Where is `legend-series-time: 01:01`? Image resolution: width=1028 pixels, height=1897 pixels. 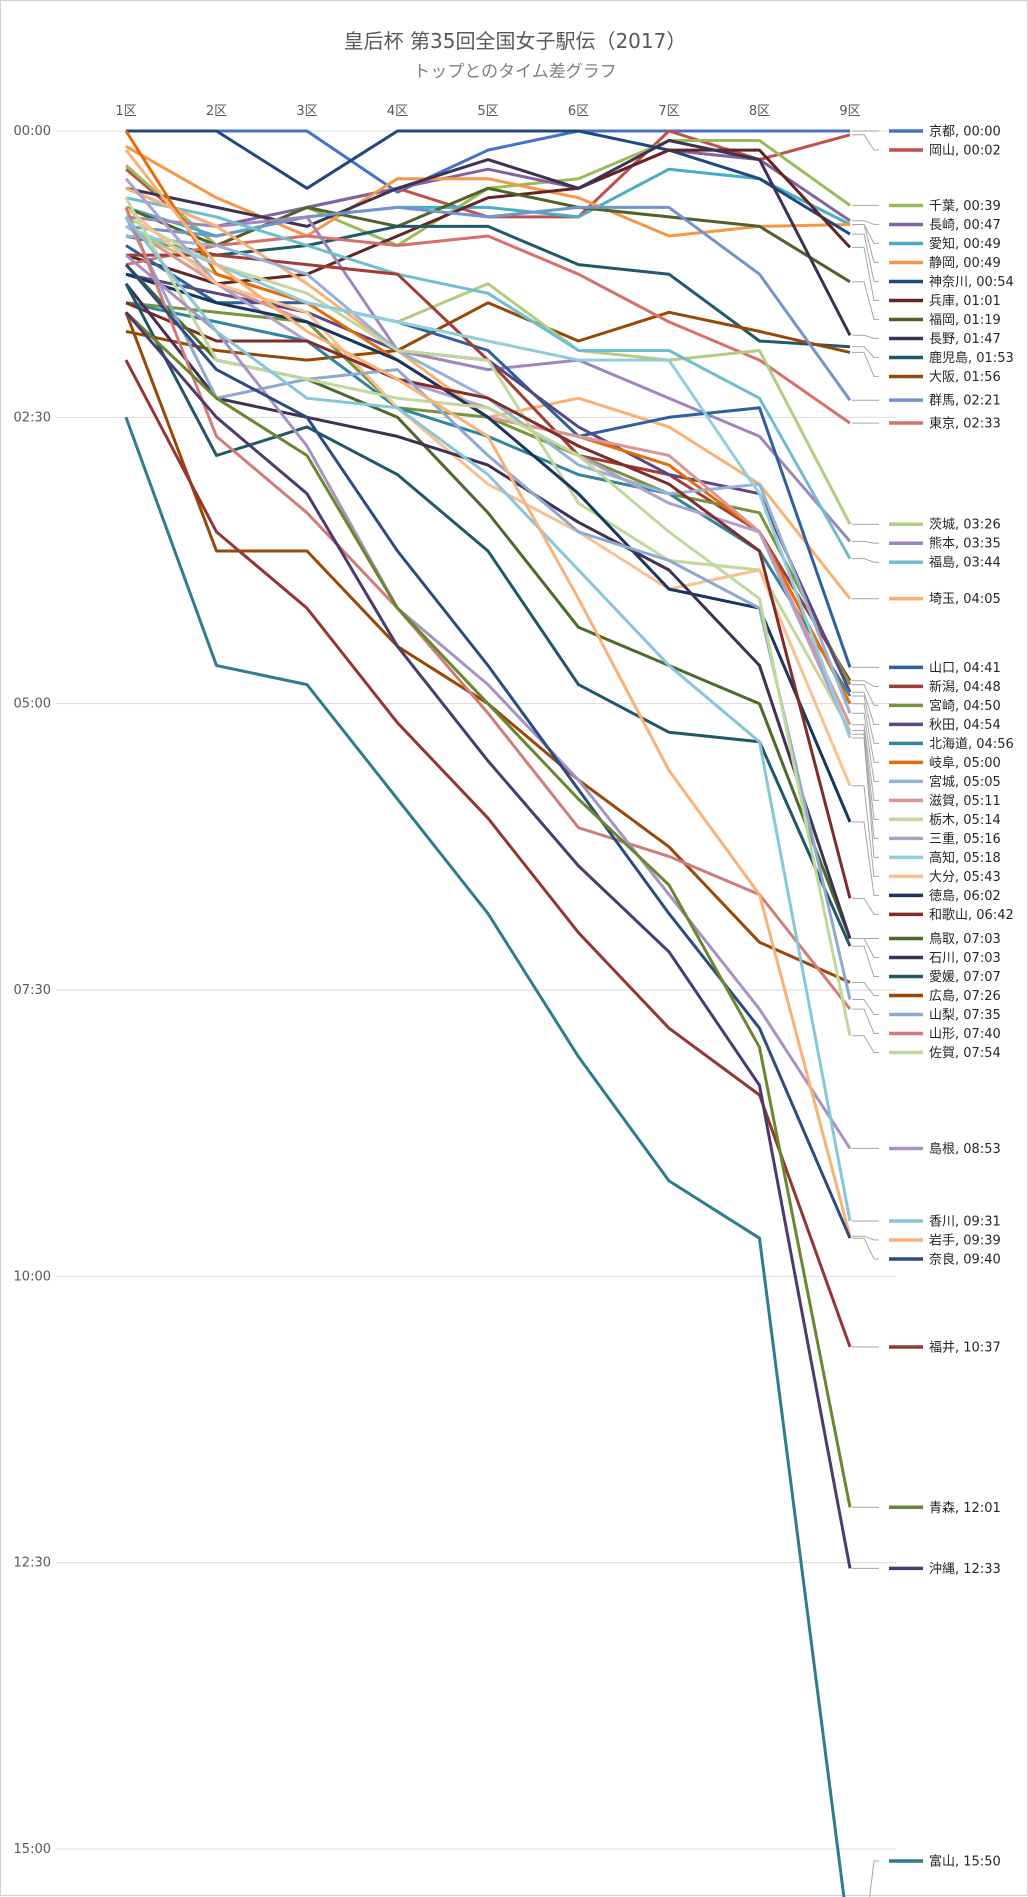 legend-series-time: 01:01 is located at coordinates (981, 301).